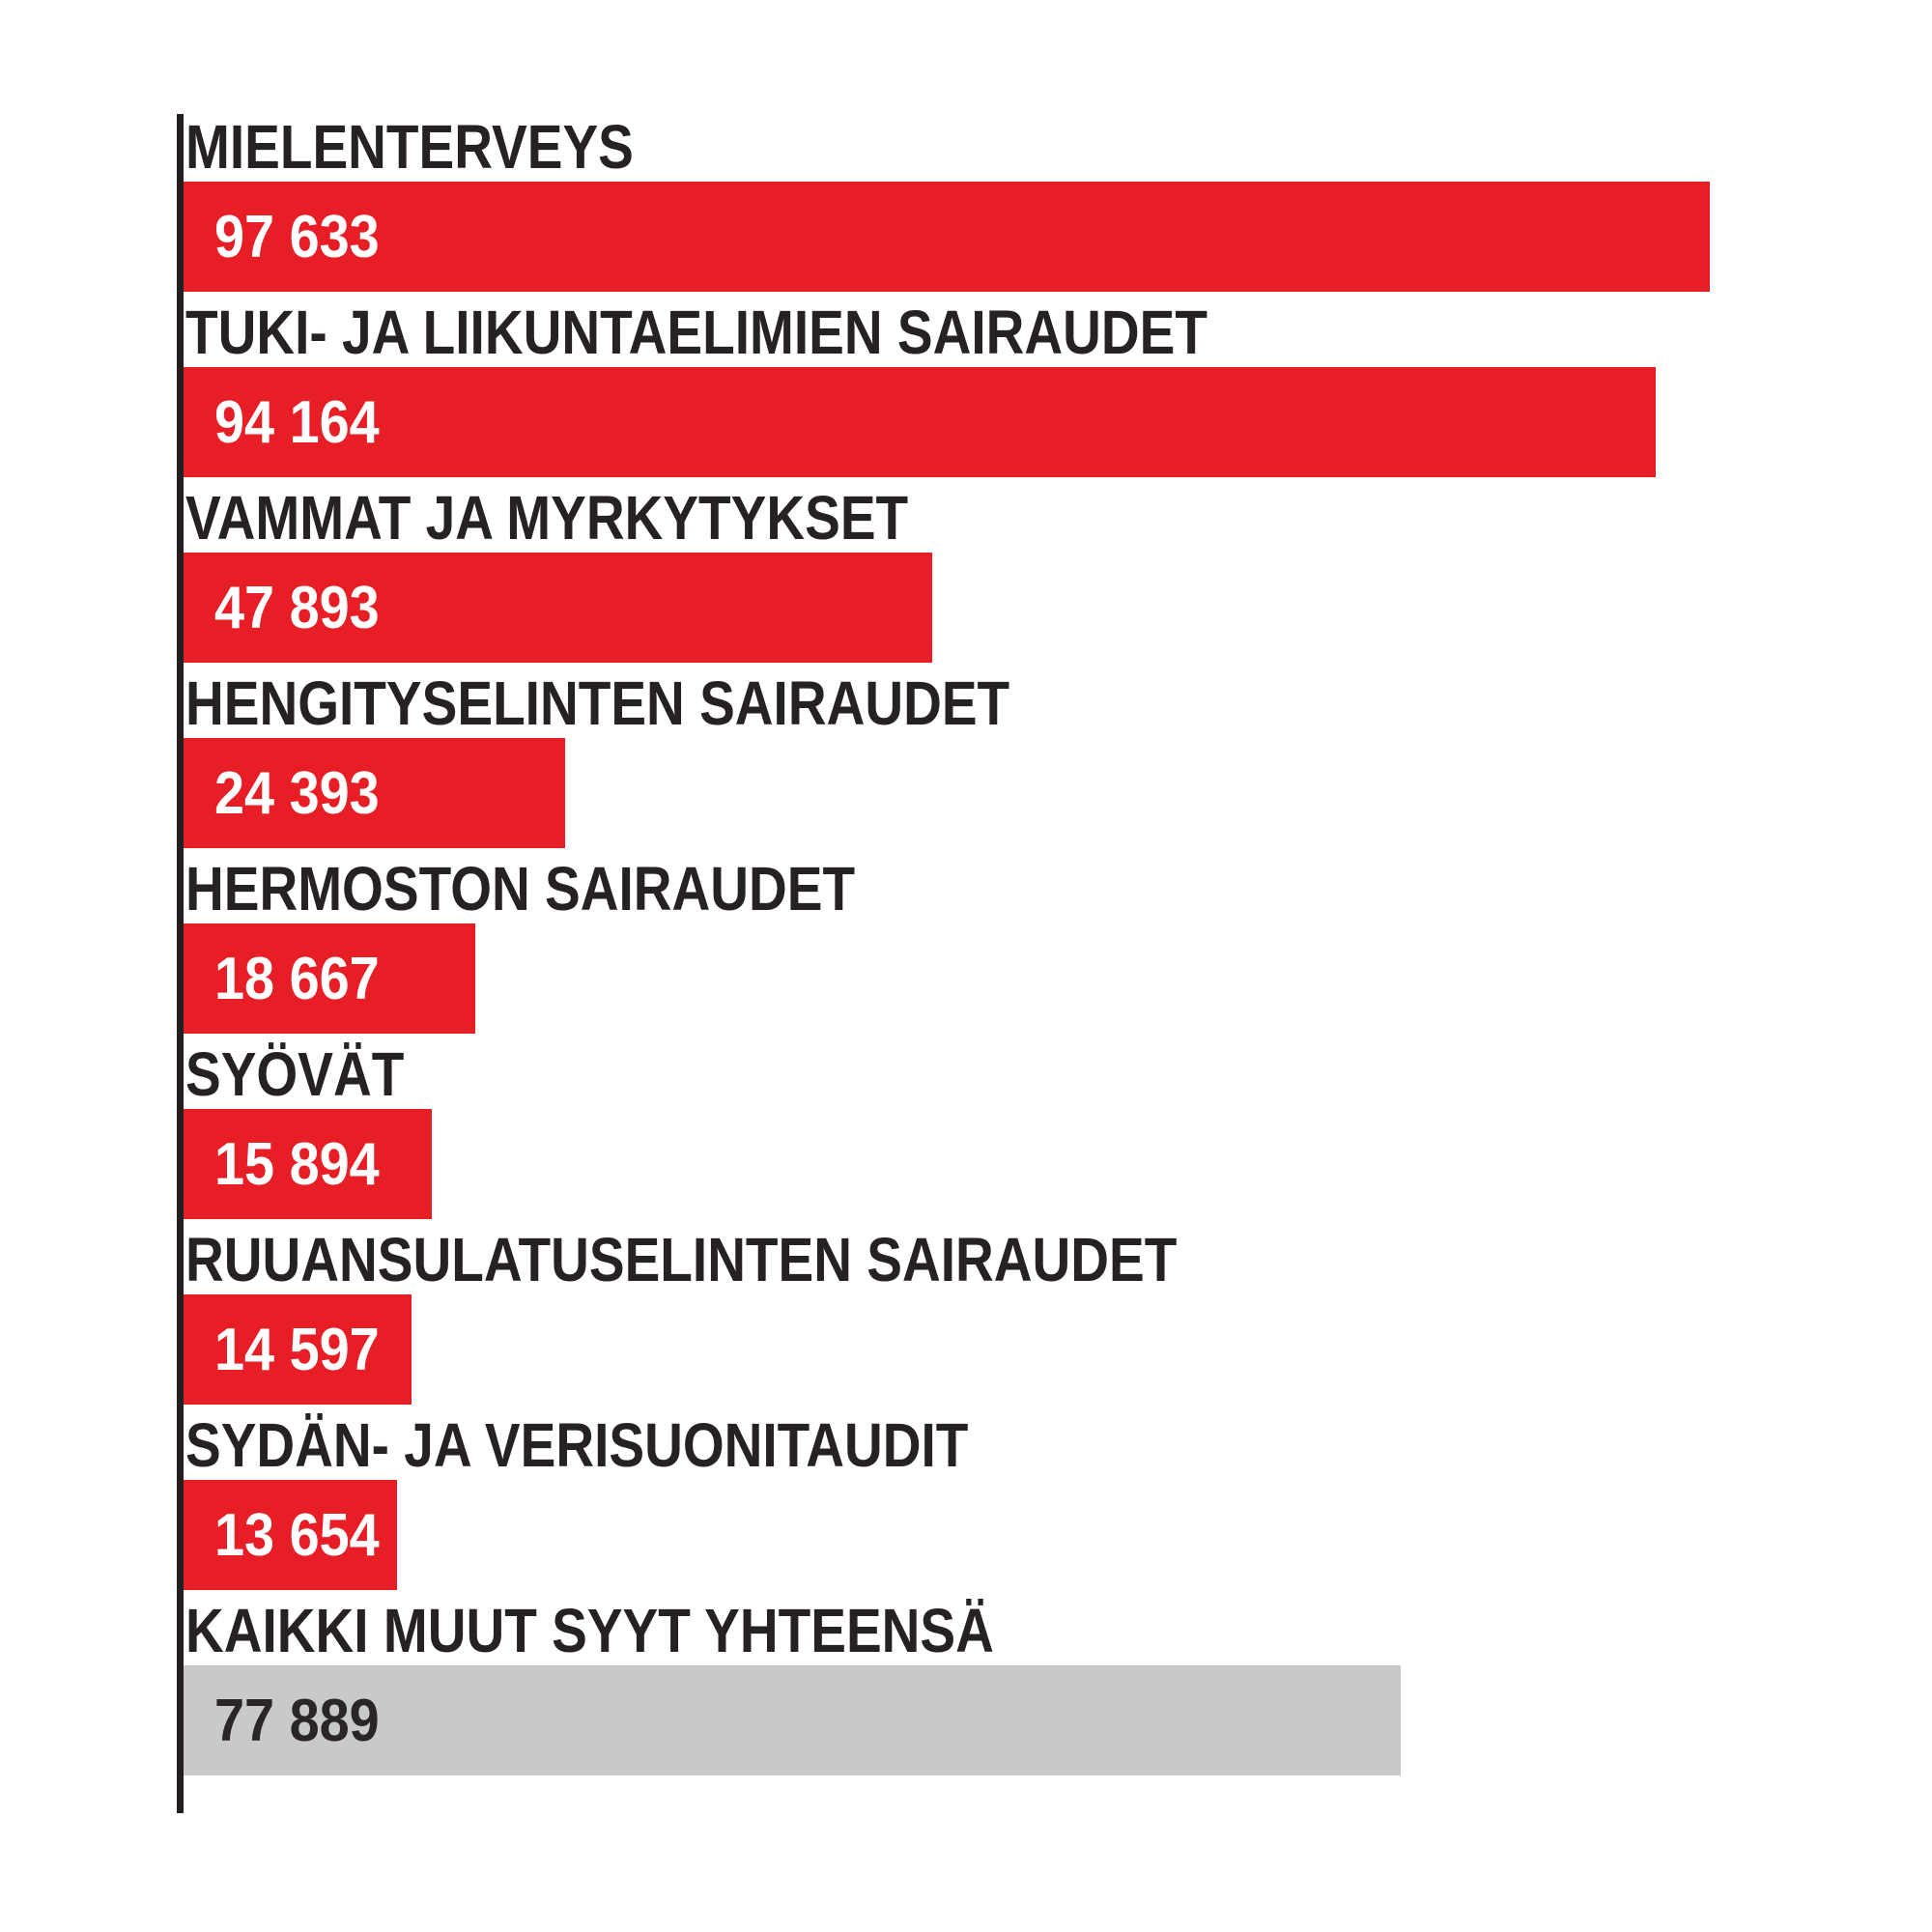  I want to click on bar-label: HERMOSTON SAIRAUDET, so click(520, 888).